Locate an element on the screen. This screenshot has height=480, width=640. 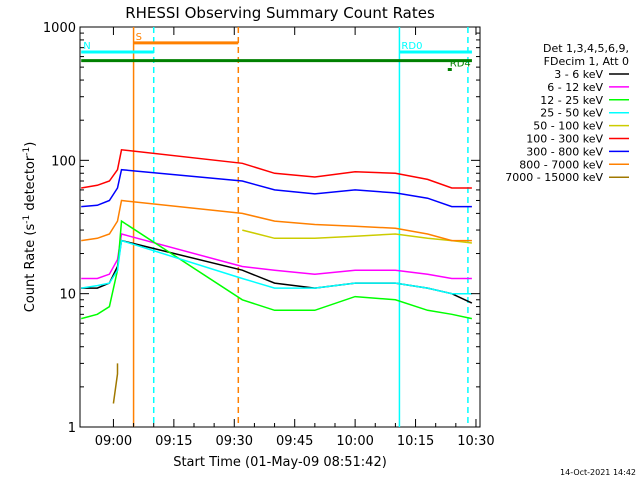
band-lines: S N RD0 RD4 is located at coordinates (276, 52).